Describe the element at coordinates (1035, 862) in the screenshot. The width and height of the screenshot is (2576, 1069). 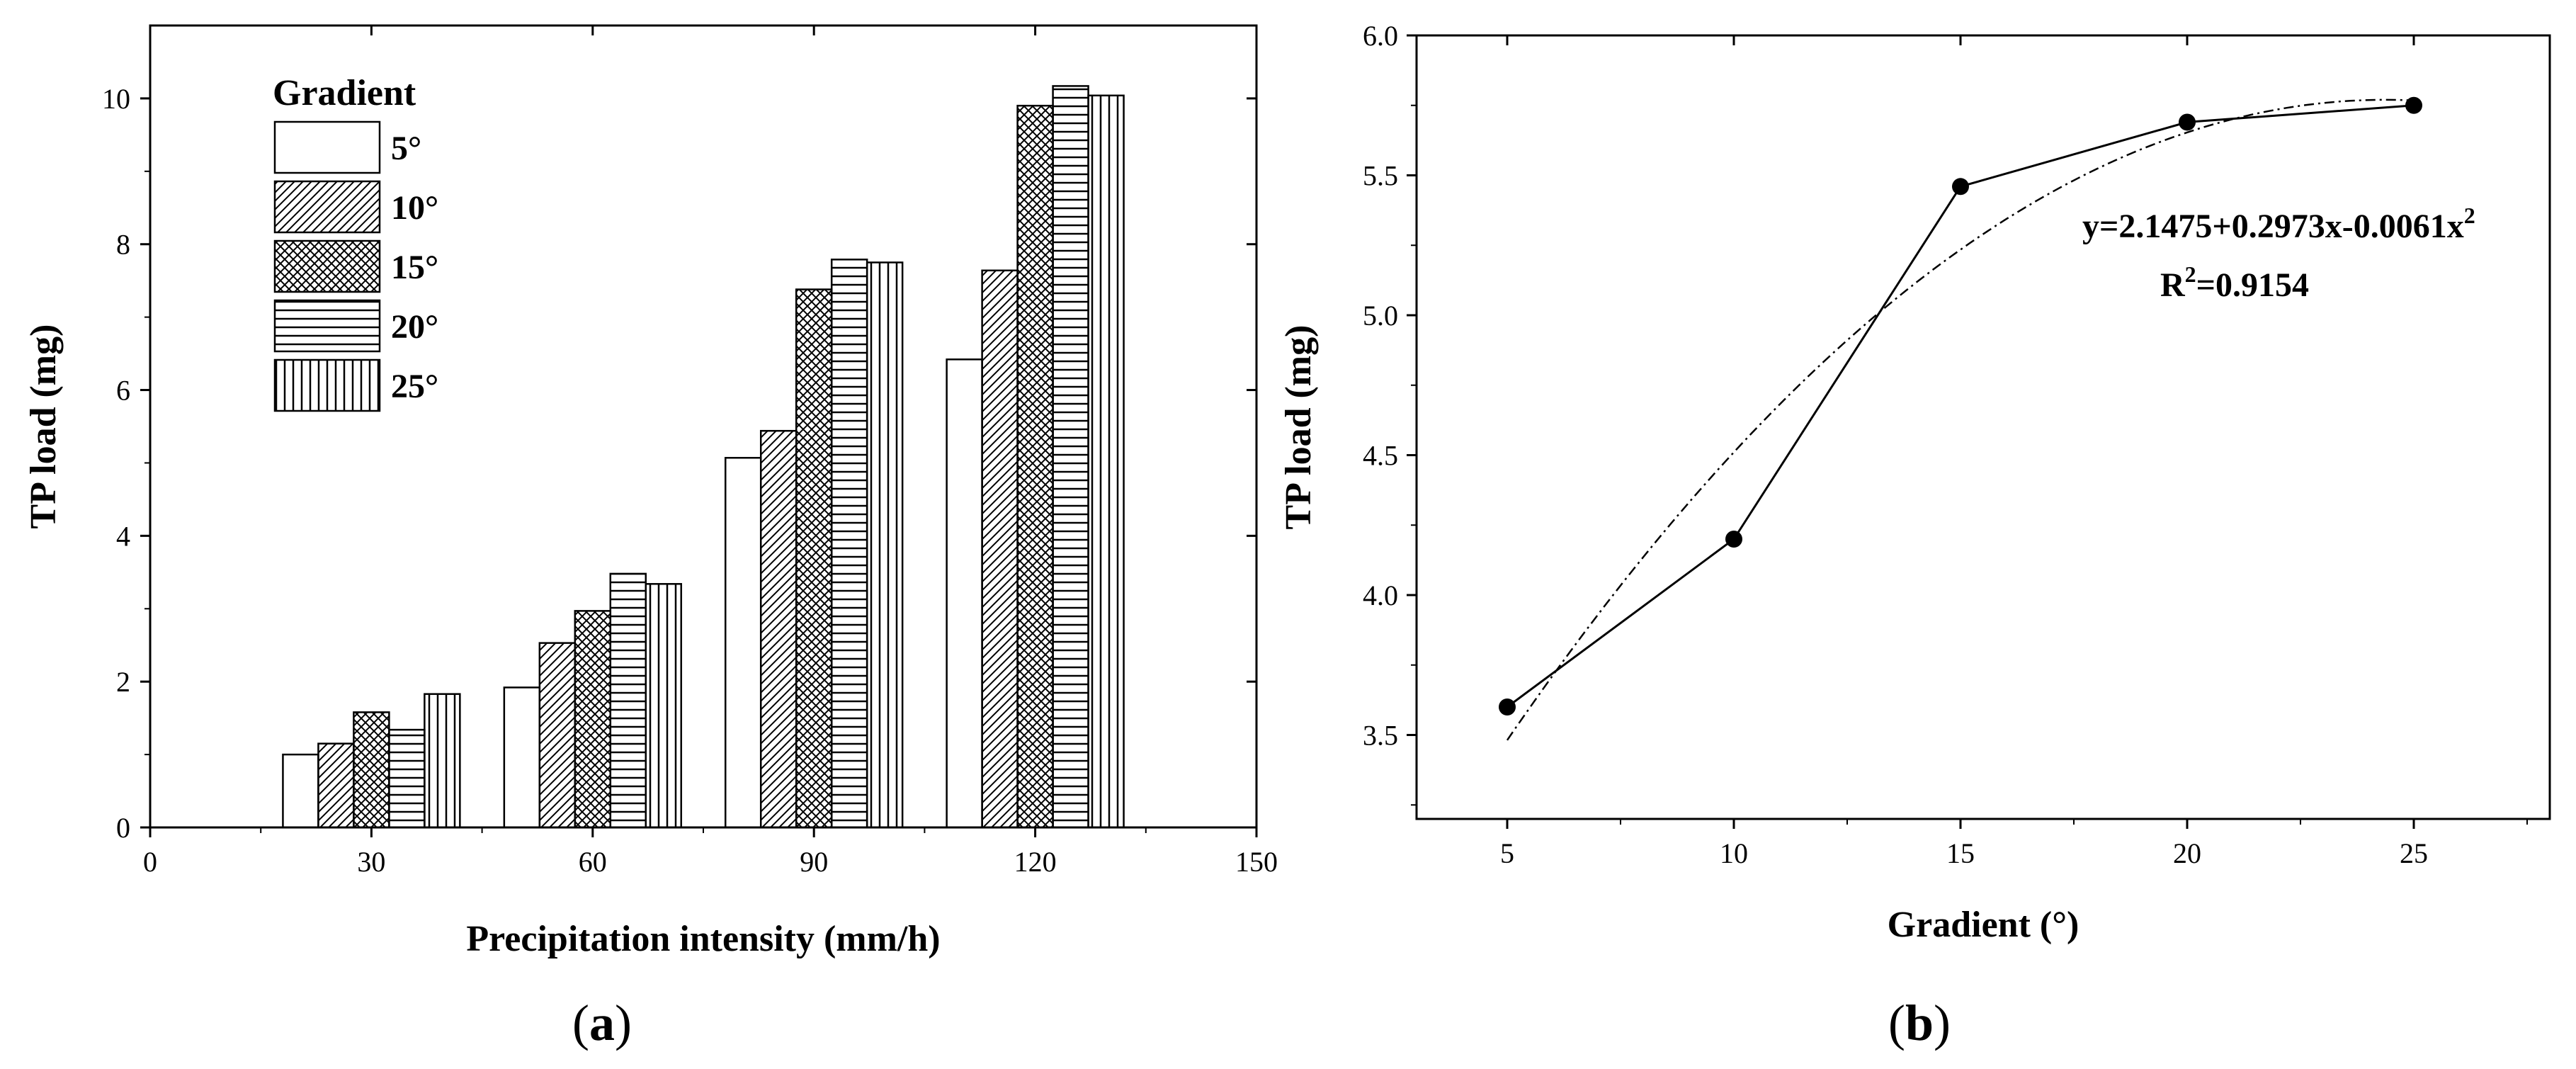
I see `x-tick-label: 120` at that location.